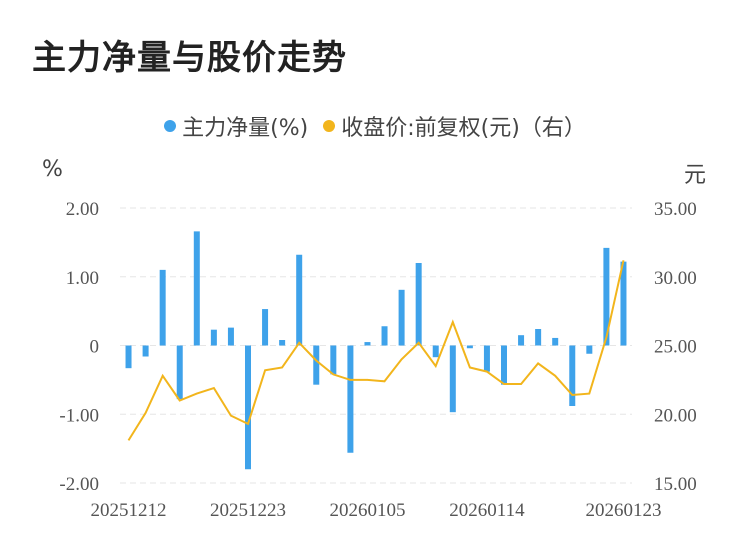 The width and height of the screenshot is (750, 558). Describe the element at coordinates (463, 128) in the screenshot. I see `legend-line-label: 收盘价:前复权(元)（右）` at that location.